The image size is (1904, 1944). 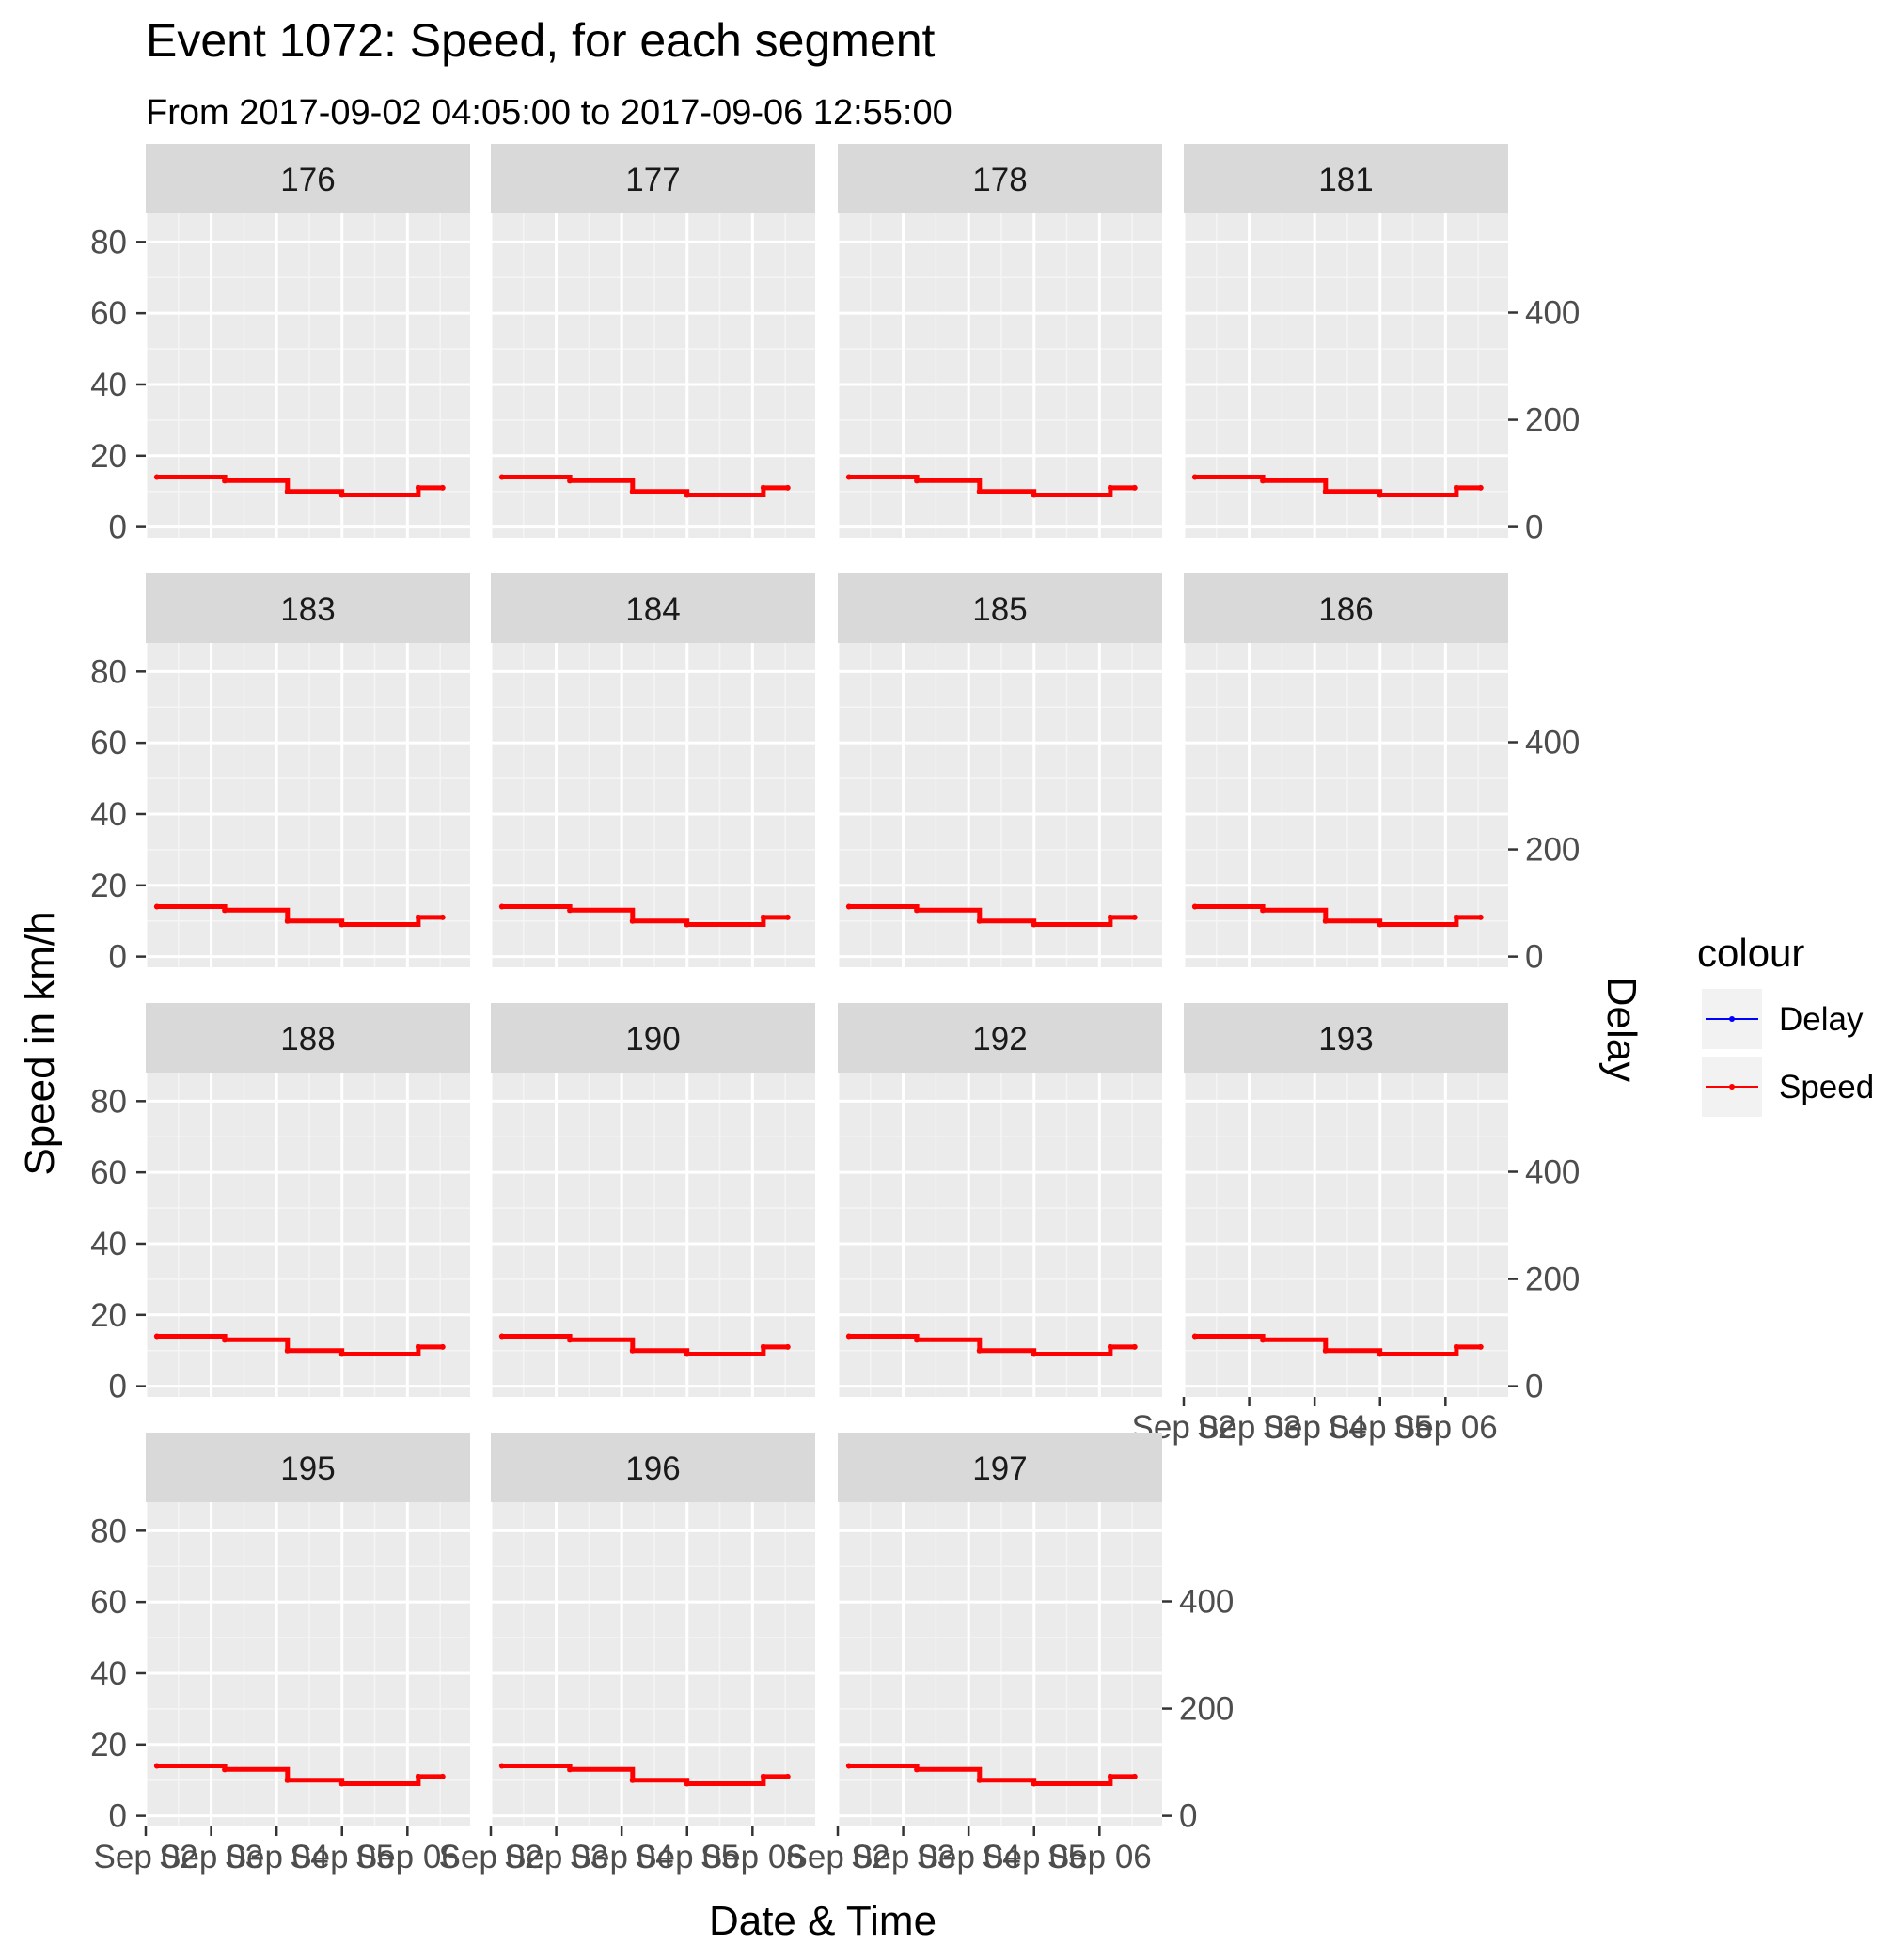 I want to click on facet-strip-label: 177, so click(x=652, y=180).